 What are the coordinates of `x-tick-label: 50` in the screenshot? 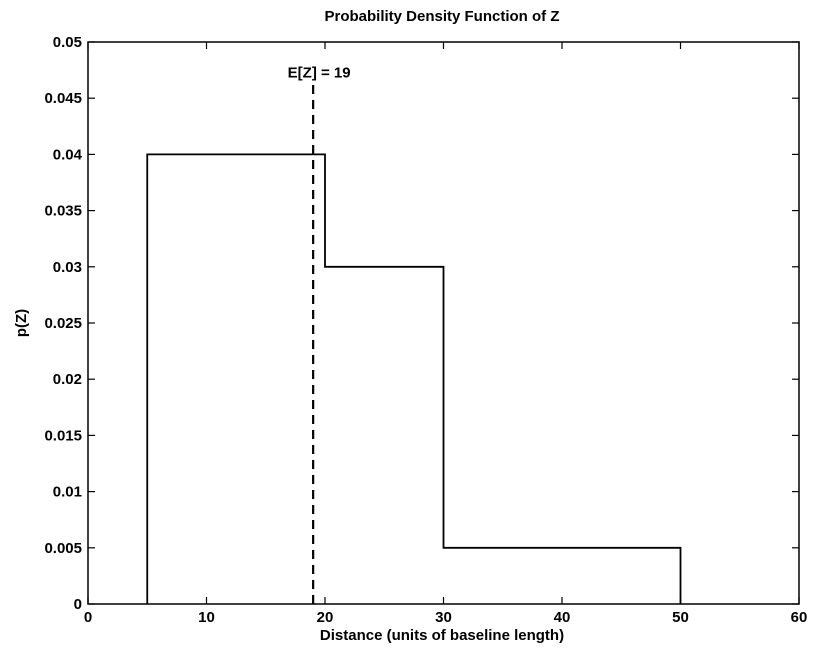 It's located at (680, 617).